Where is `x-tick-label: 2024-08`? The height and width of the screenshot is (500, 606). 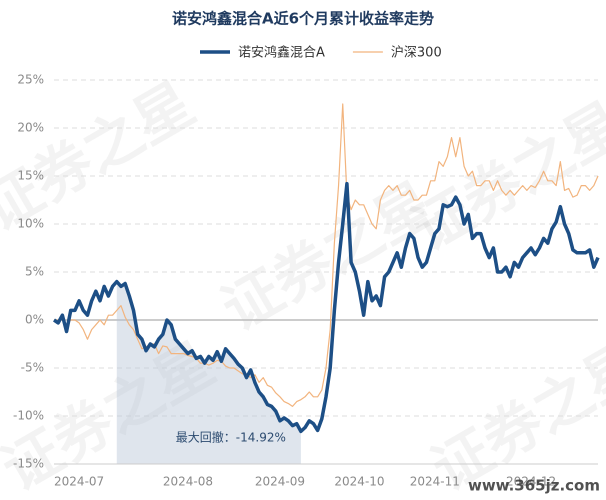
x-tick-label: 2024-08 is located at coordinates (188, 482).